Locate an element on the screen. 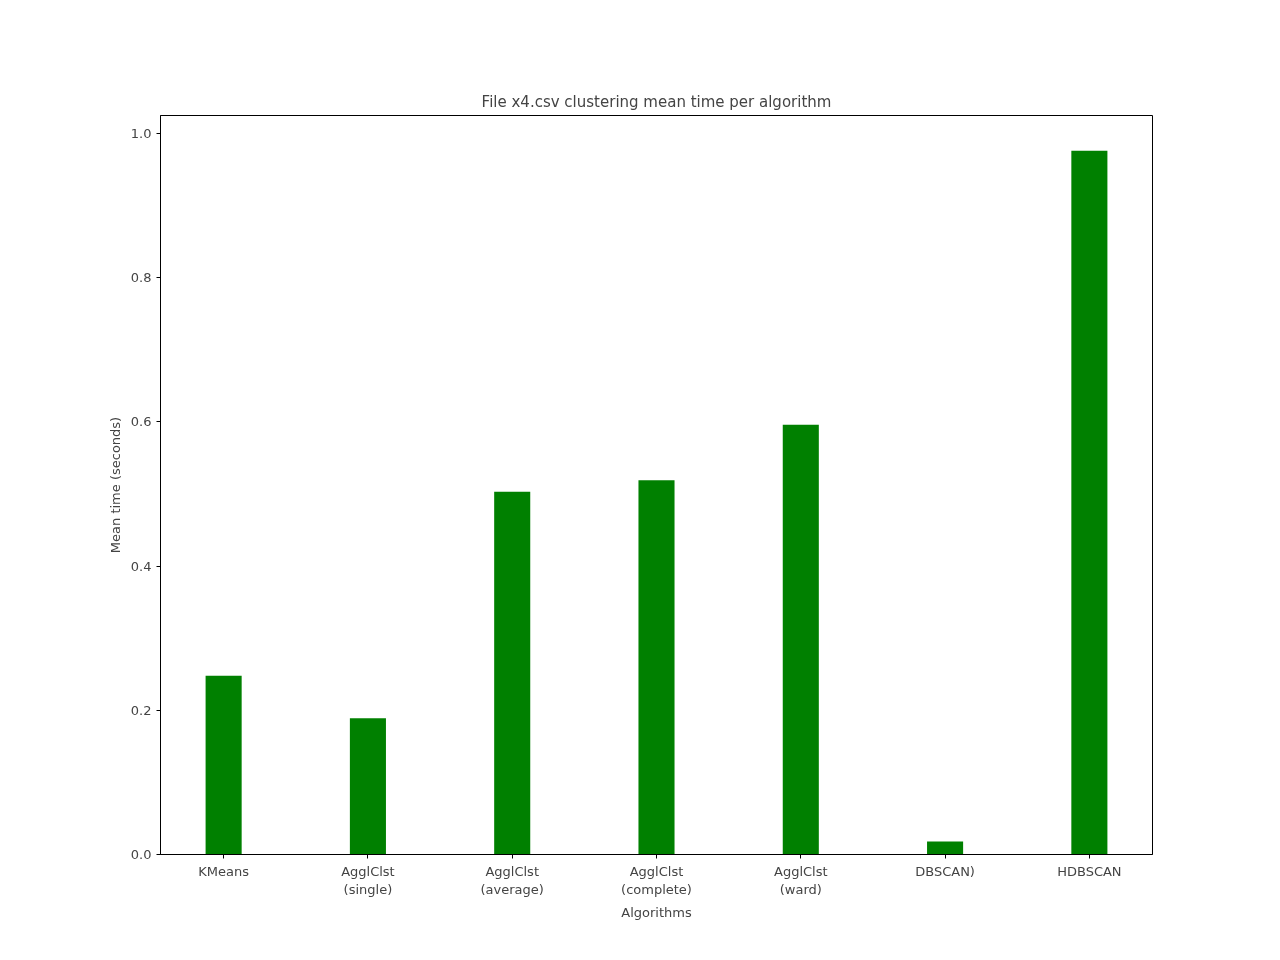 The height and width of the screenshot is (960, 1280). x-tick-label: DBSCAN) is located at coordinates (945, 871).